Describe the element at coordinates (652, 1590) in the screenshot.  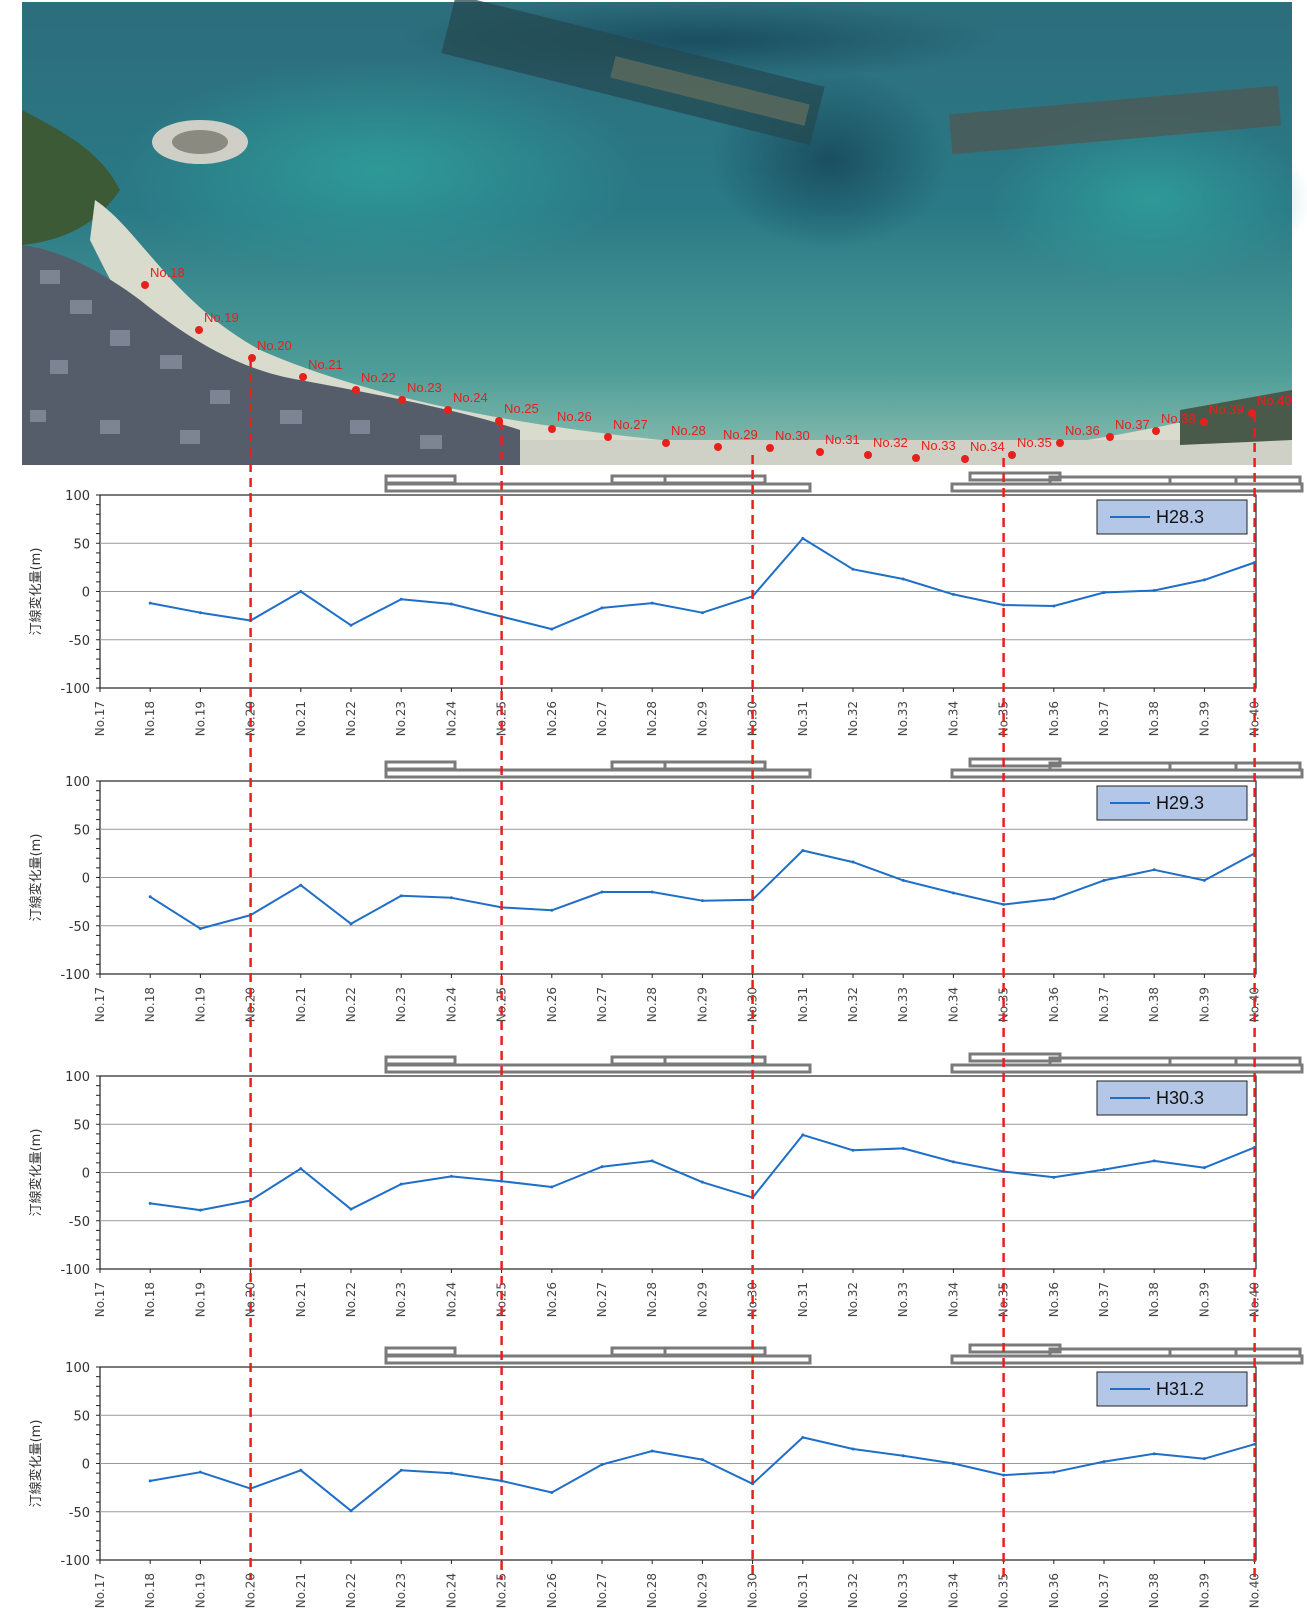
I see `x-tick-label: No.28` at that location.